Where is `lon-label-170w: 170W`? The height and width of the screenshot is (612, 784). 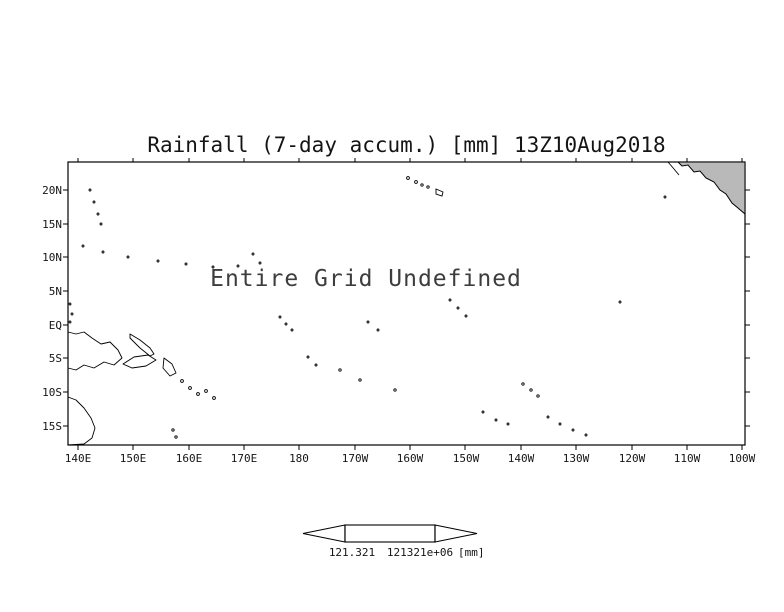
lon-label-170w: 170W is located at coordinates (355, 458).